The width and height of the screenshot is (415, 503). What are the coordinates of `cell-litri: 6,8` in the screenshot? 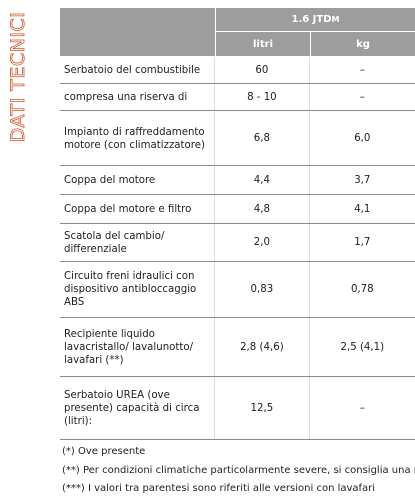 It's located at (261, 138).